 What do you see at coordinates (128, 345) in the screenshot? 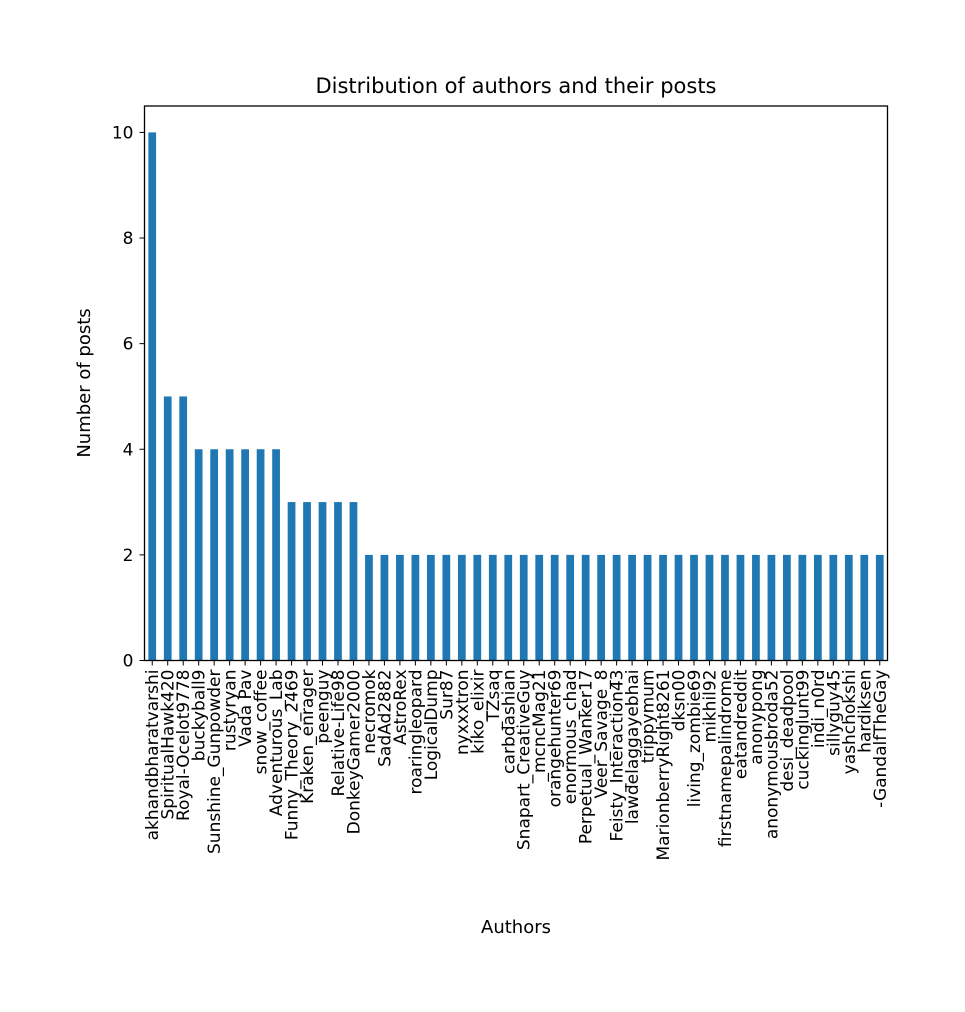
I see `y-tick-label-3: 6` at bounding box center [128, 345].